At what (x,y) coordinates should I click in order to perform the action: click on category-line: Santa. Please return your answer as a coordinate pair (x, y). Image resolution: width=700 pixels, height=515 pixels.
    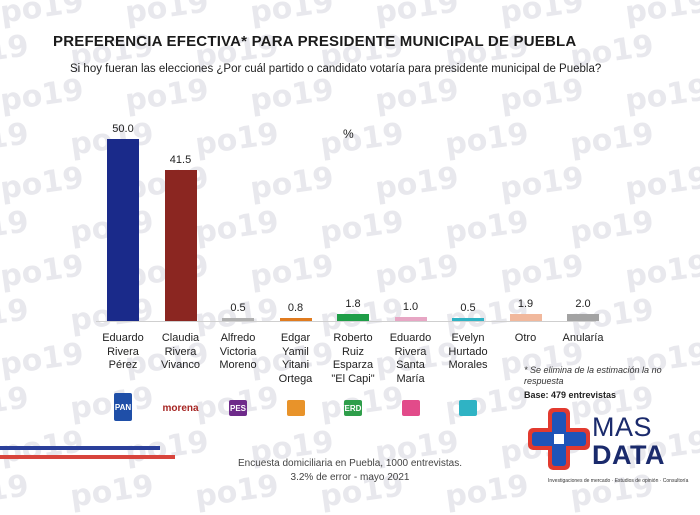
    Looking at the image, I should click on (410, 365).